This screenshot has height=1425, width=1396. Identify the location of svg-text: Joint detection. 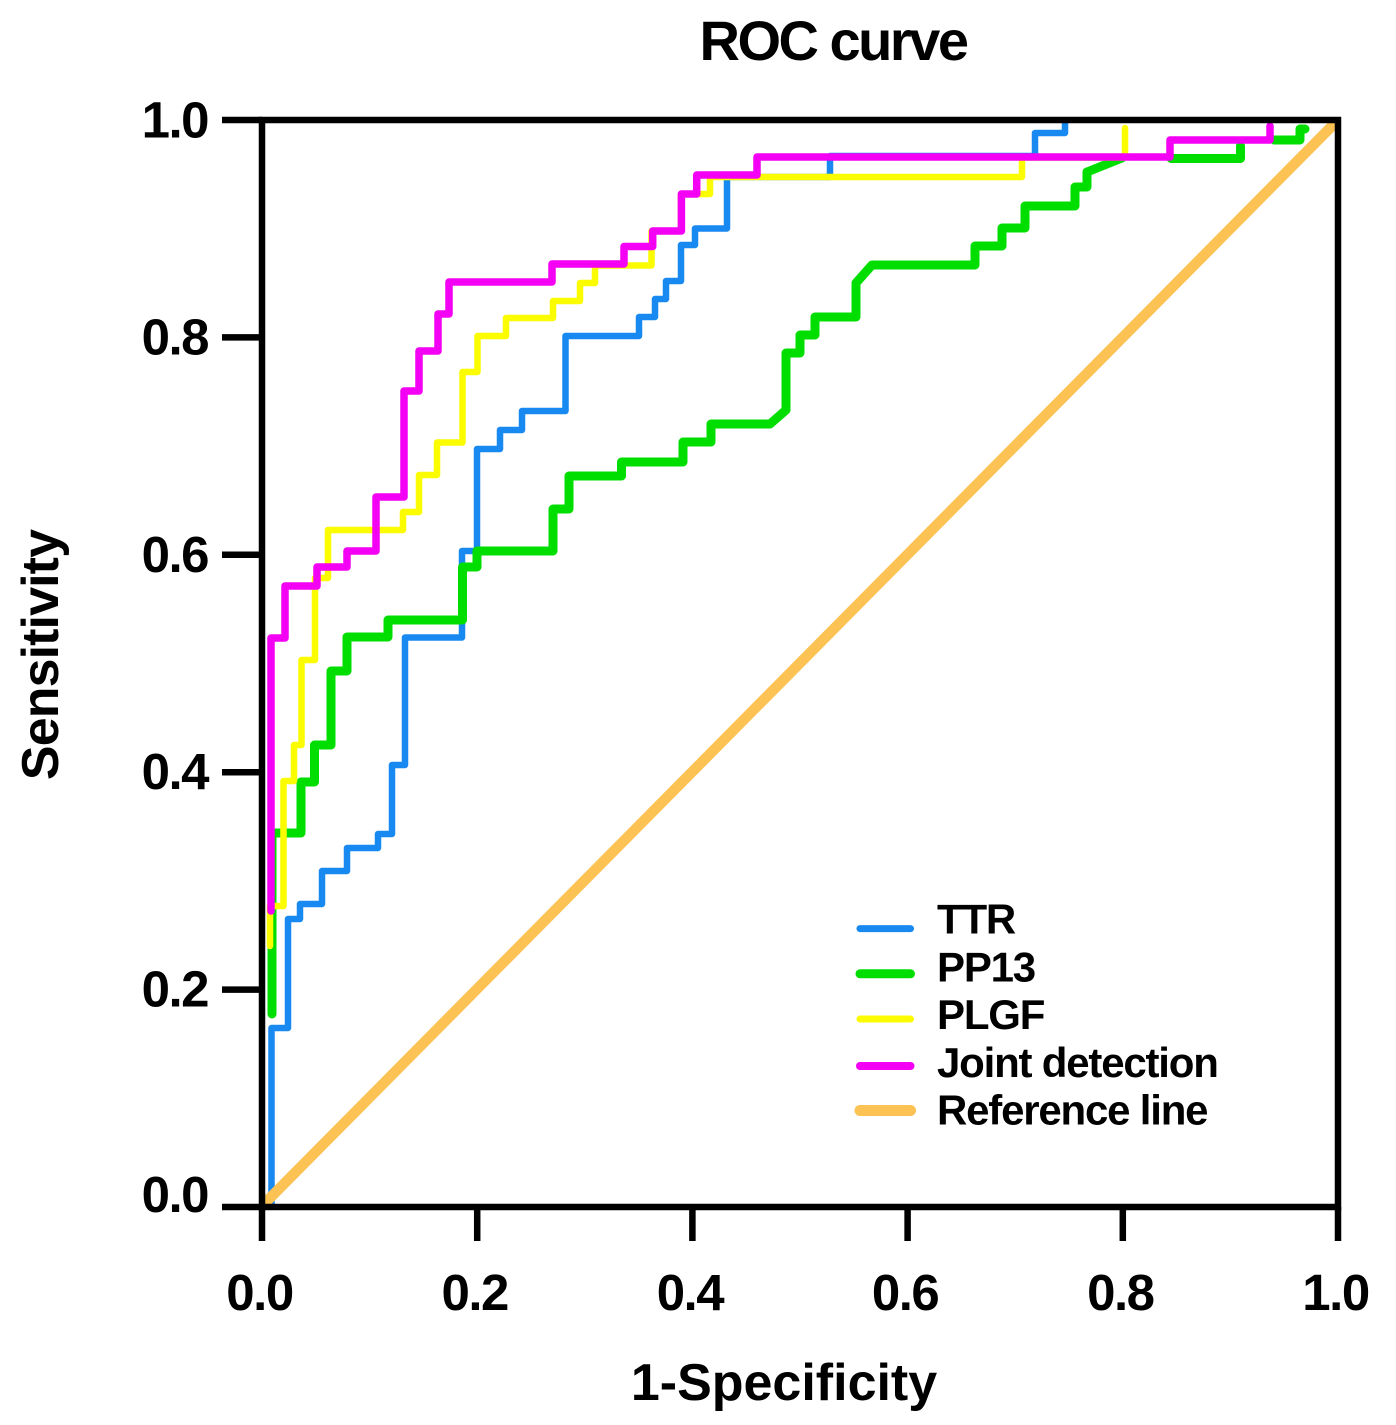
(1077, 1062).